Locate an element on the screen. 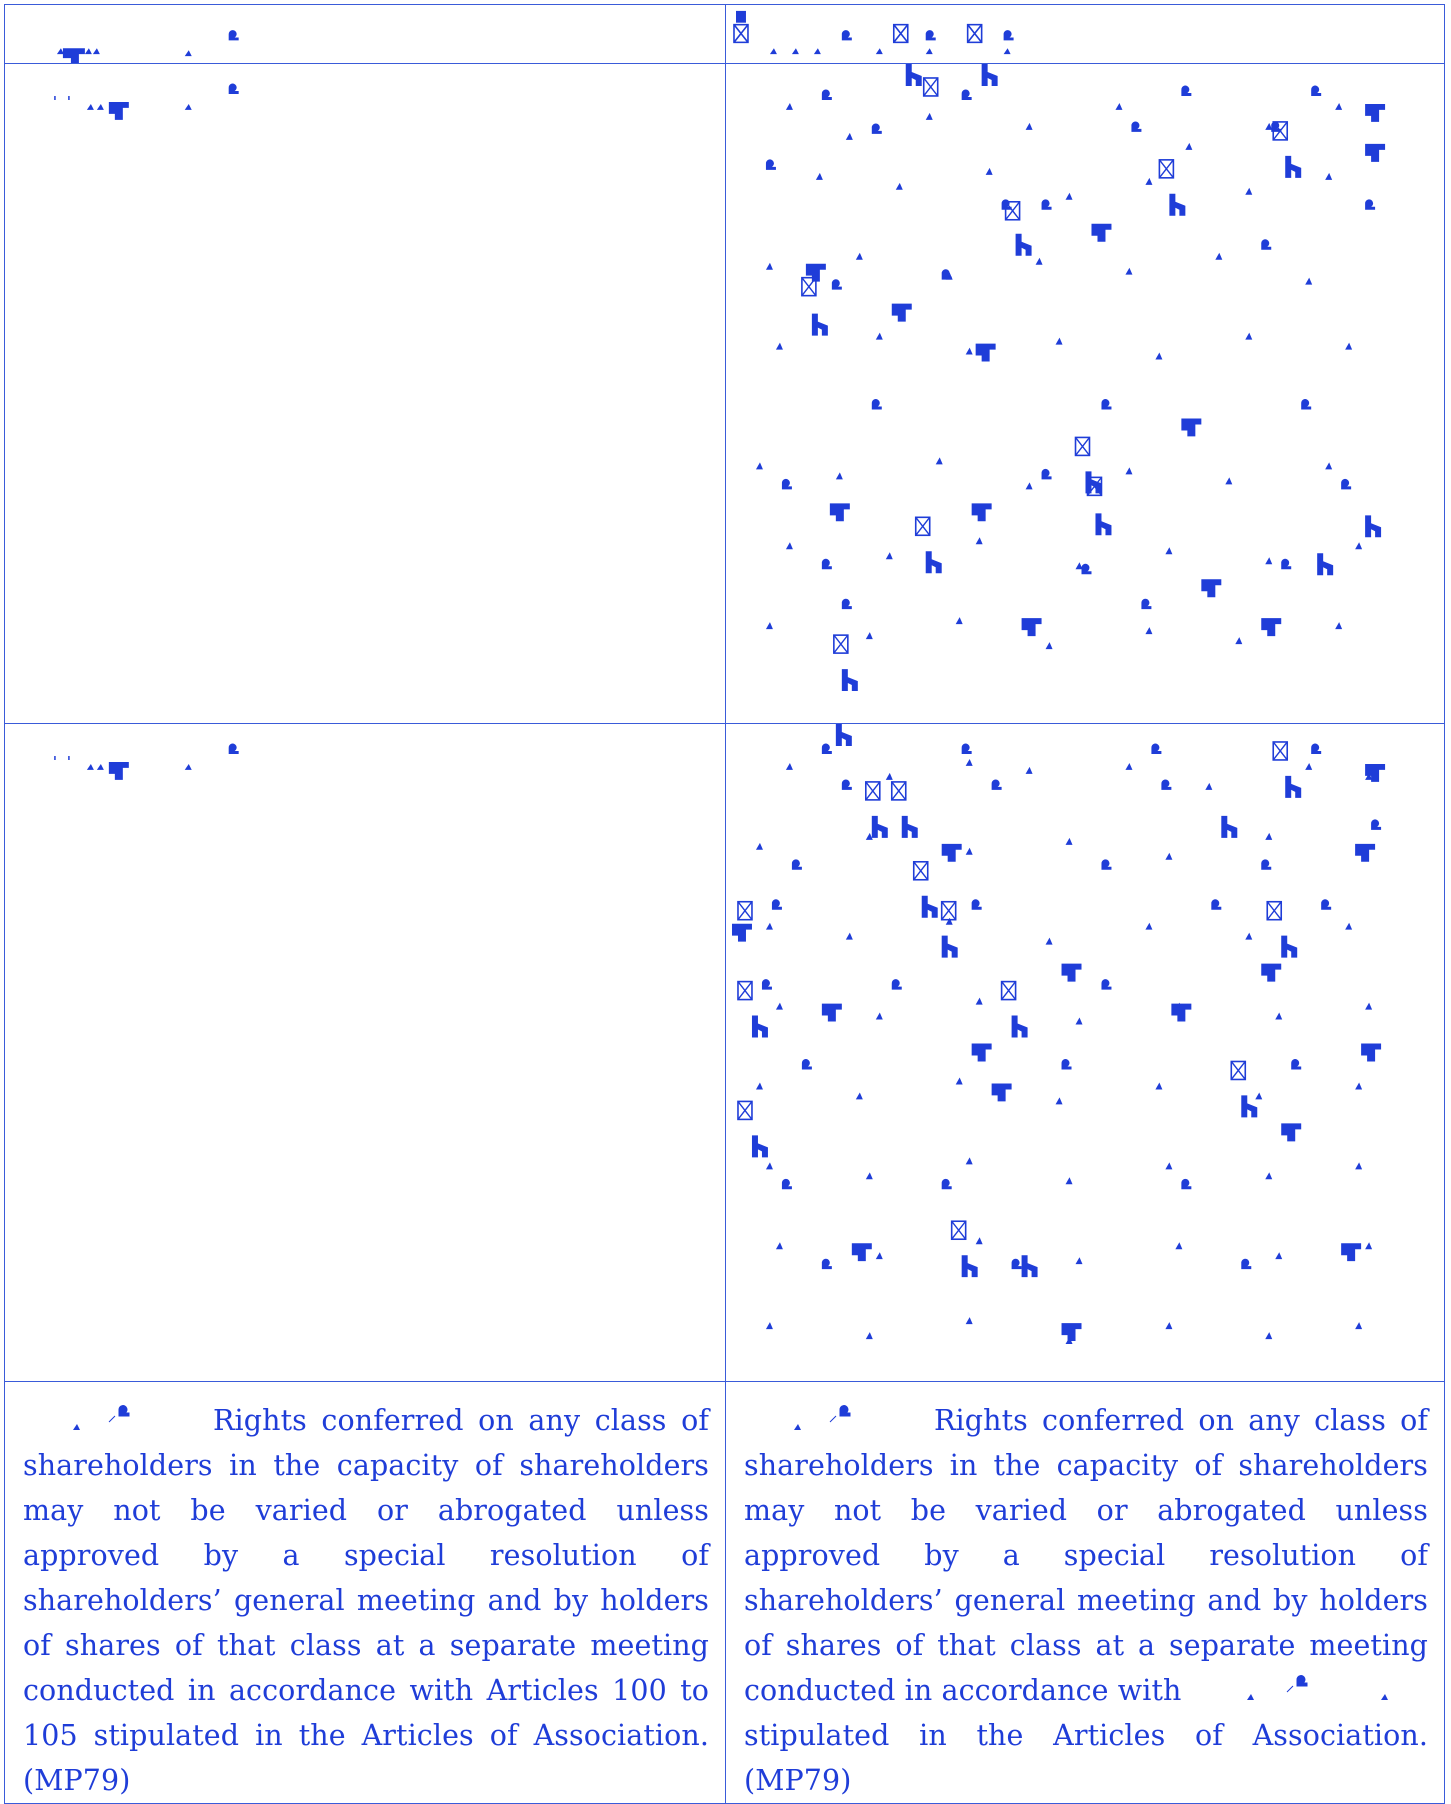 Image resolution: width=1451 pixels, height=1804 pixels. garbled-glyphs-header-right is located at coordinates (873, 32).